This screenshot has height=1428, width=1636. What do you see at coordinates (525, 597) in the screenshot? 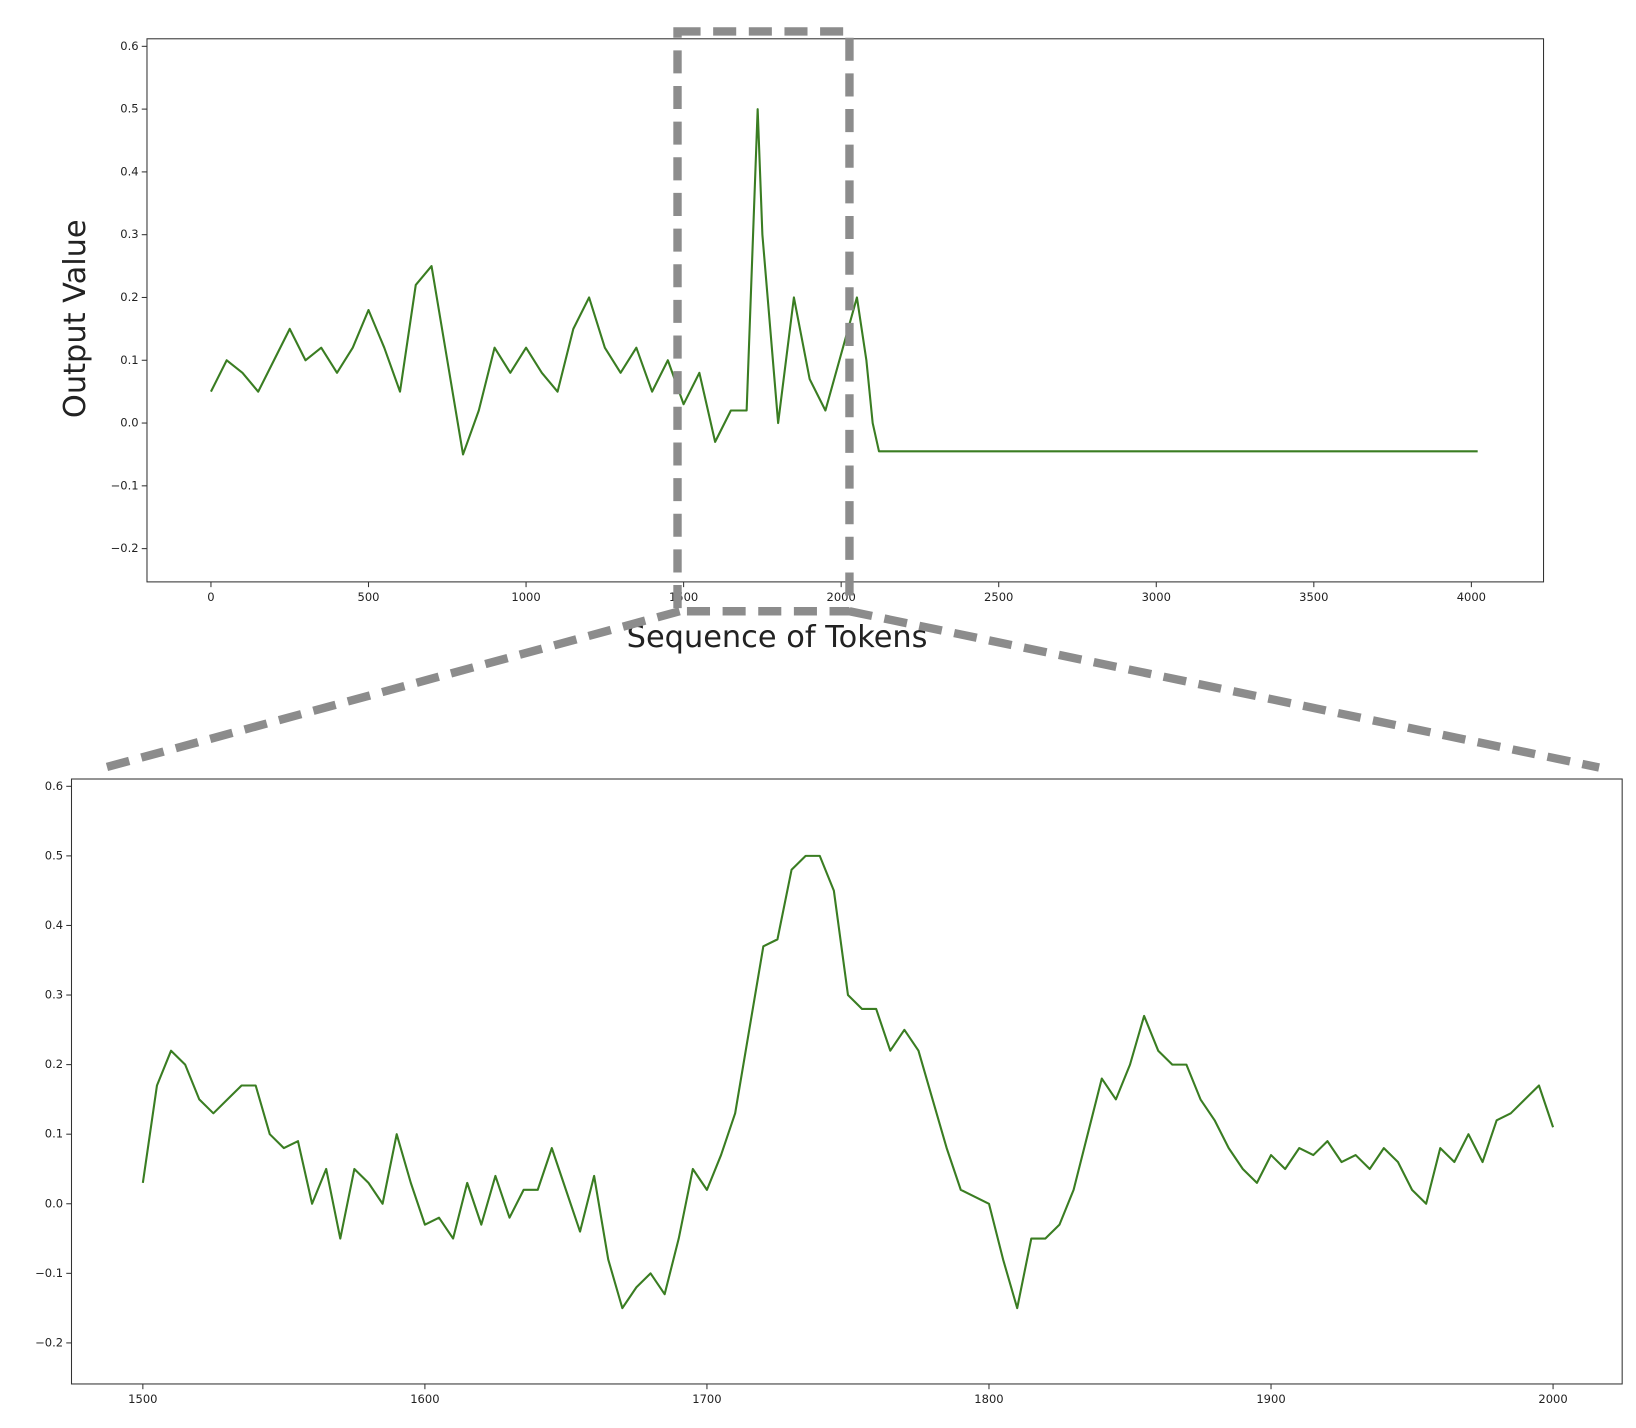
I see `x-tick-label: 1000` at bounding box center [525, 597].